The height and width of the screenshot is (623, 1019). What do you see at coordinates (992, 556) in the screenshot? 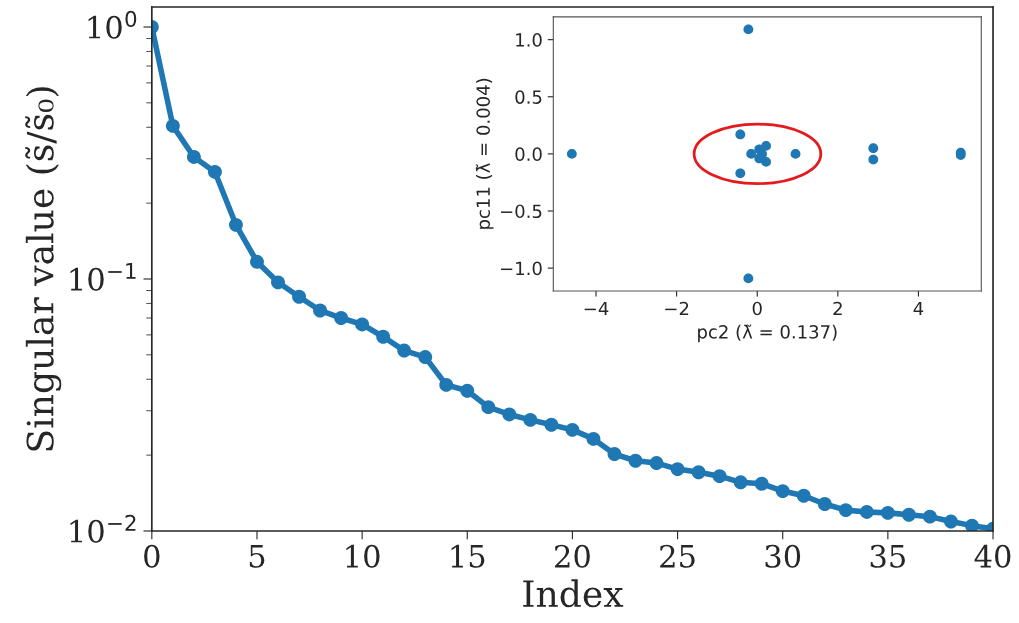
I see `x-tick-label: 40` at bounding box center [992, 556].